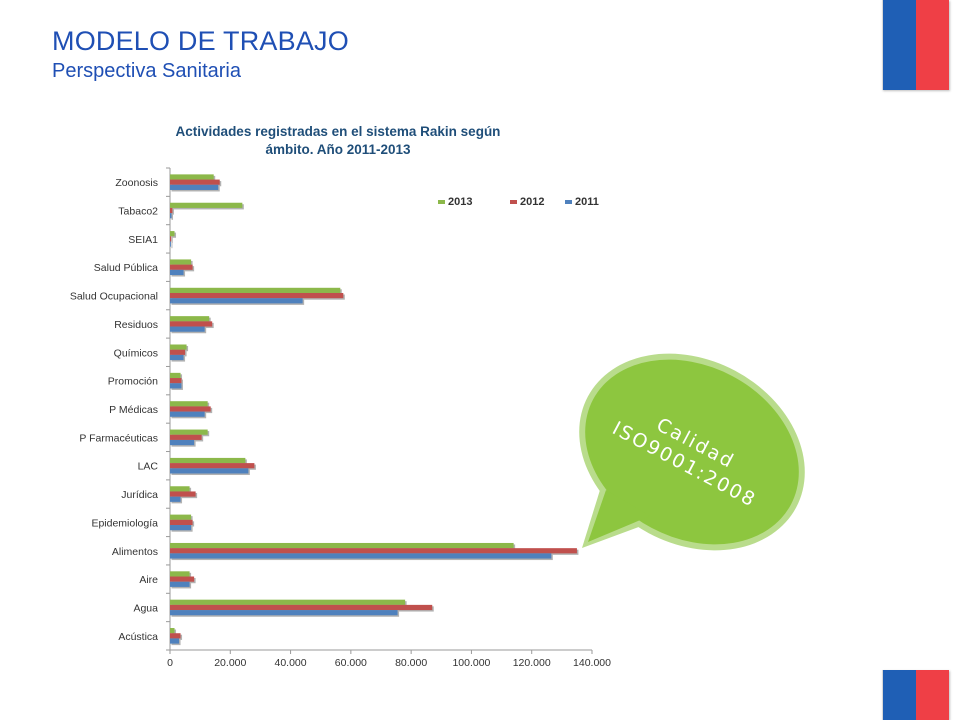 This screenshot has height=720, width=960. What do you see at coordinates (361, 556) in the screenshot?
I see `bar-alimentos-2011` at bounding box center [361, 556].